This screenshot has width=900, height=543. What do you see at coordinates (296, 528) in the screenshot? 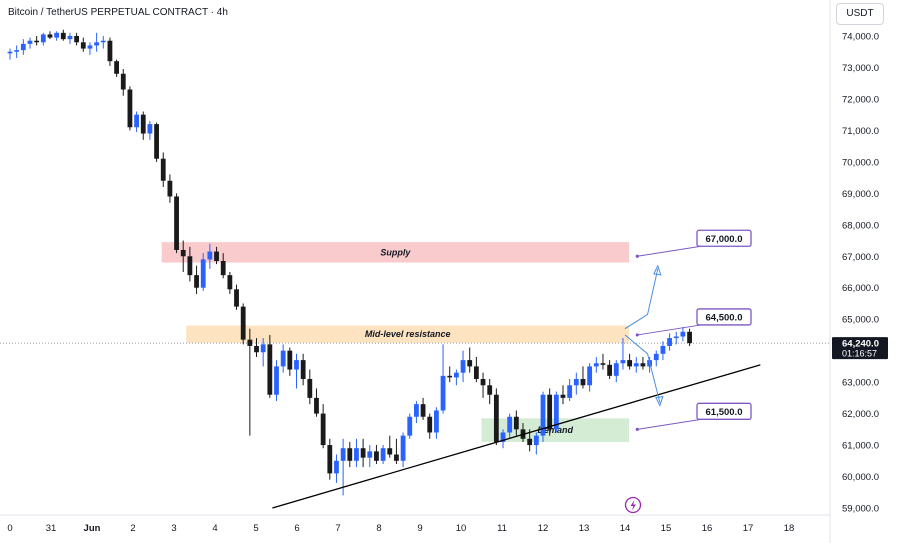
I see `x-tick-label: 6` at bounding box center [296, 528].